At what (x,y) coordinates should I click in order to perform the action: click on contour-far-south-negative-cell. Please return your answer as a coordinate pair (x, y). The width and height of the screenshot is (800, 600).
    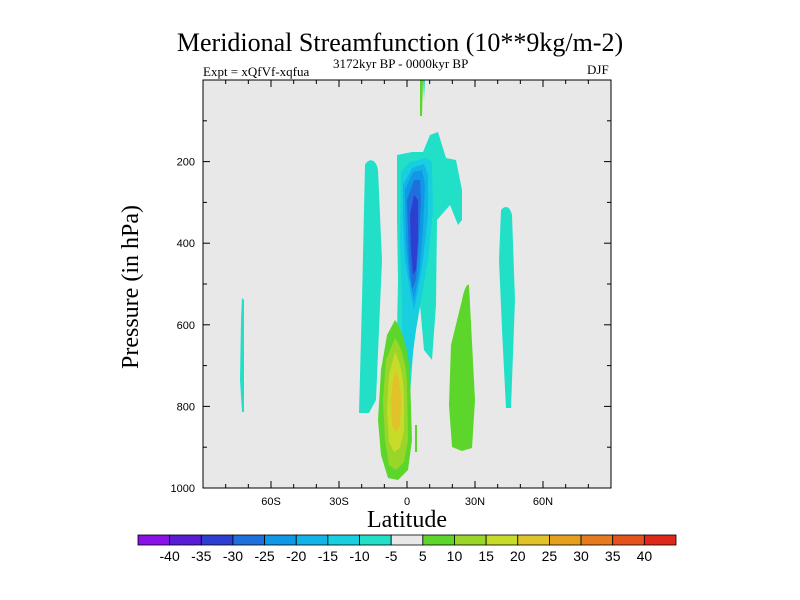
    Looking at the image, I should click on (242, 355).